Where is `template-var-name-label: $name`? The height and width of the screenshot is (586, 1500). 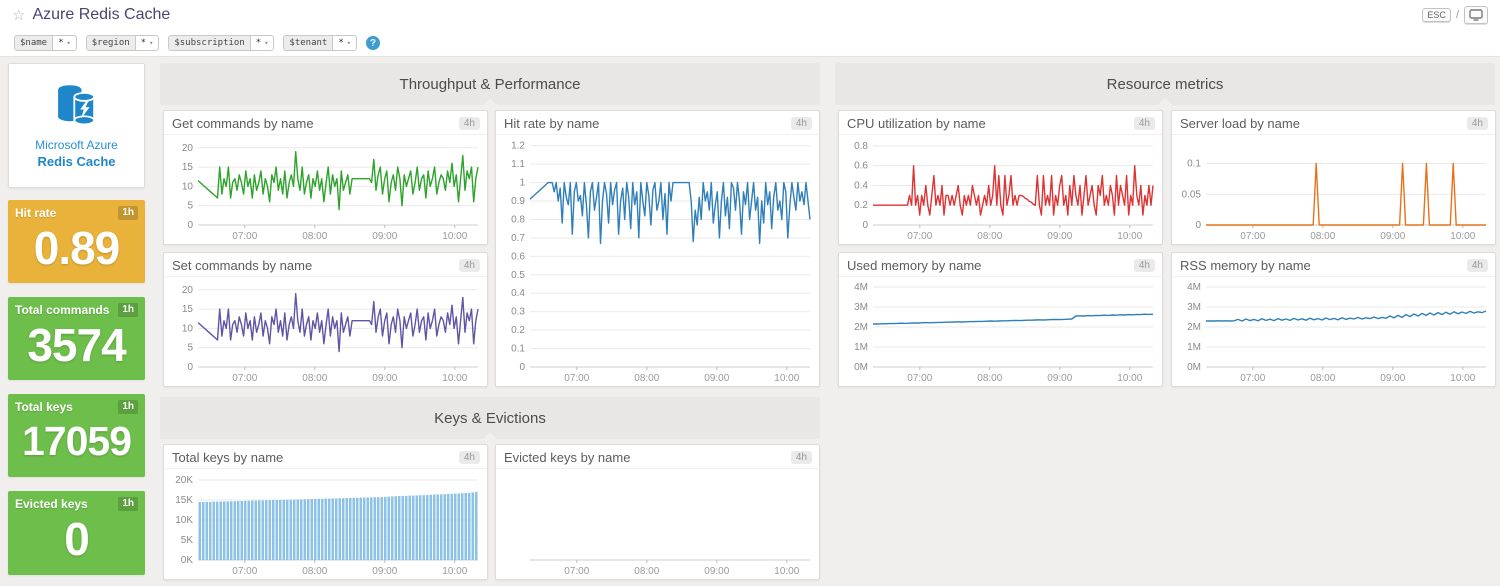
template-var-name-label: $name is located at coordinates (34, 43).